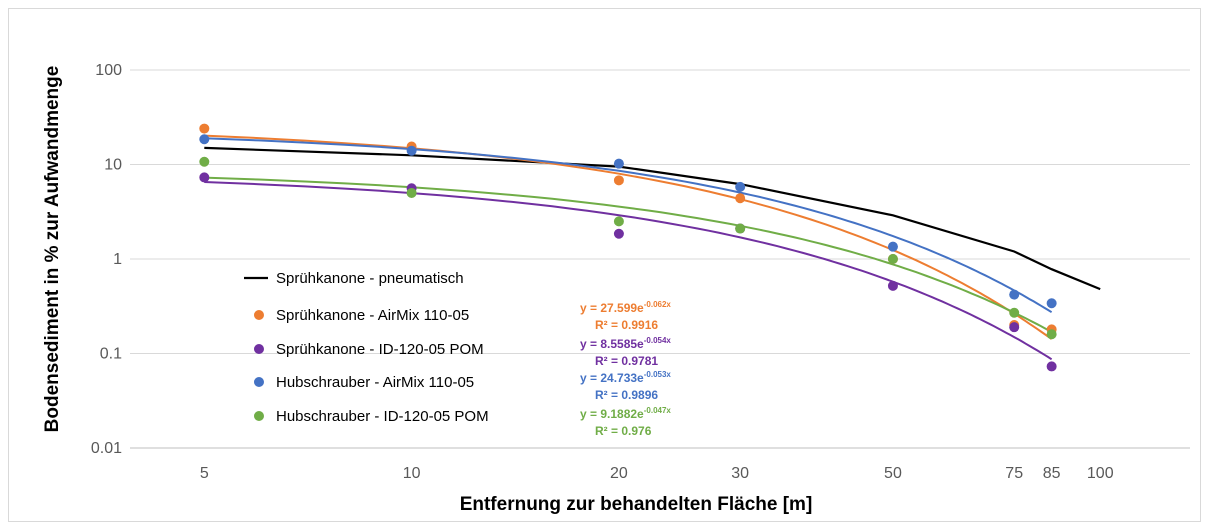 The image size is (1209, 530). Describe the element at coordinates (380, 349) in the screenshot. I see `legend-label: Sprühkanone - ID-120-05 POM` at that location.